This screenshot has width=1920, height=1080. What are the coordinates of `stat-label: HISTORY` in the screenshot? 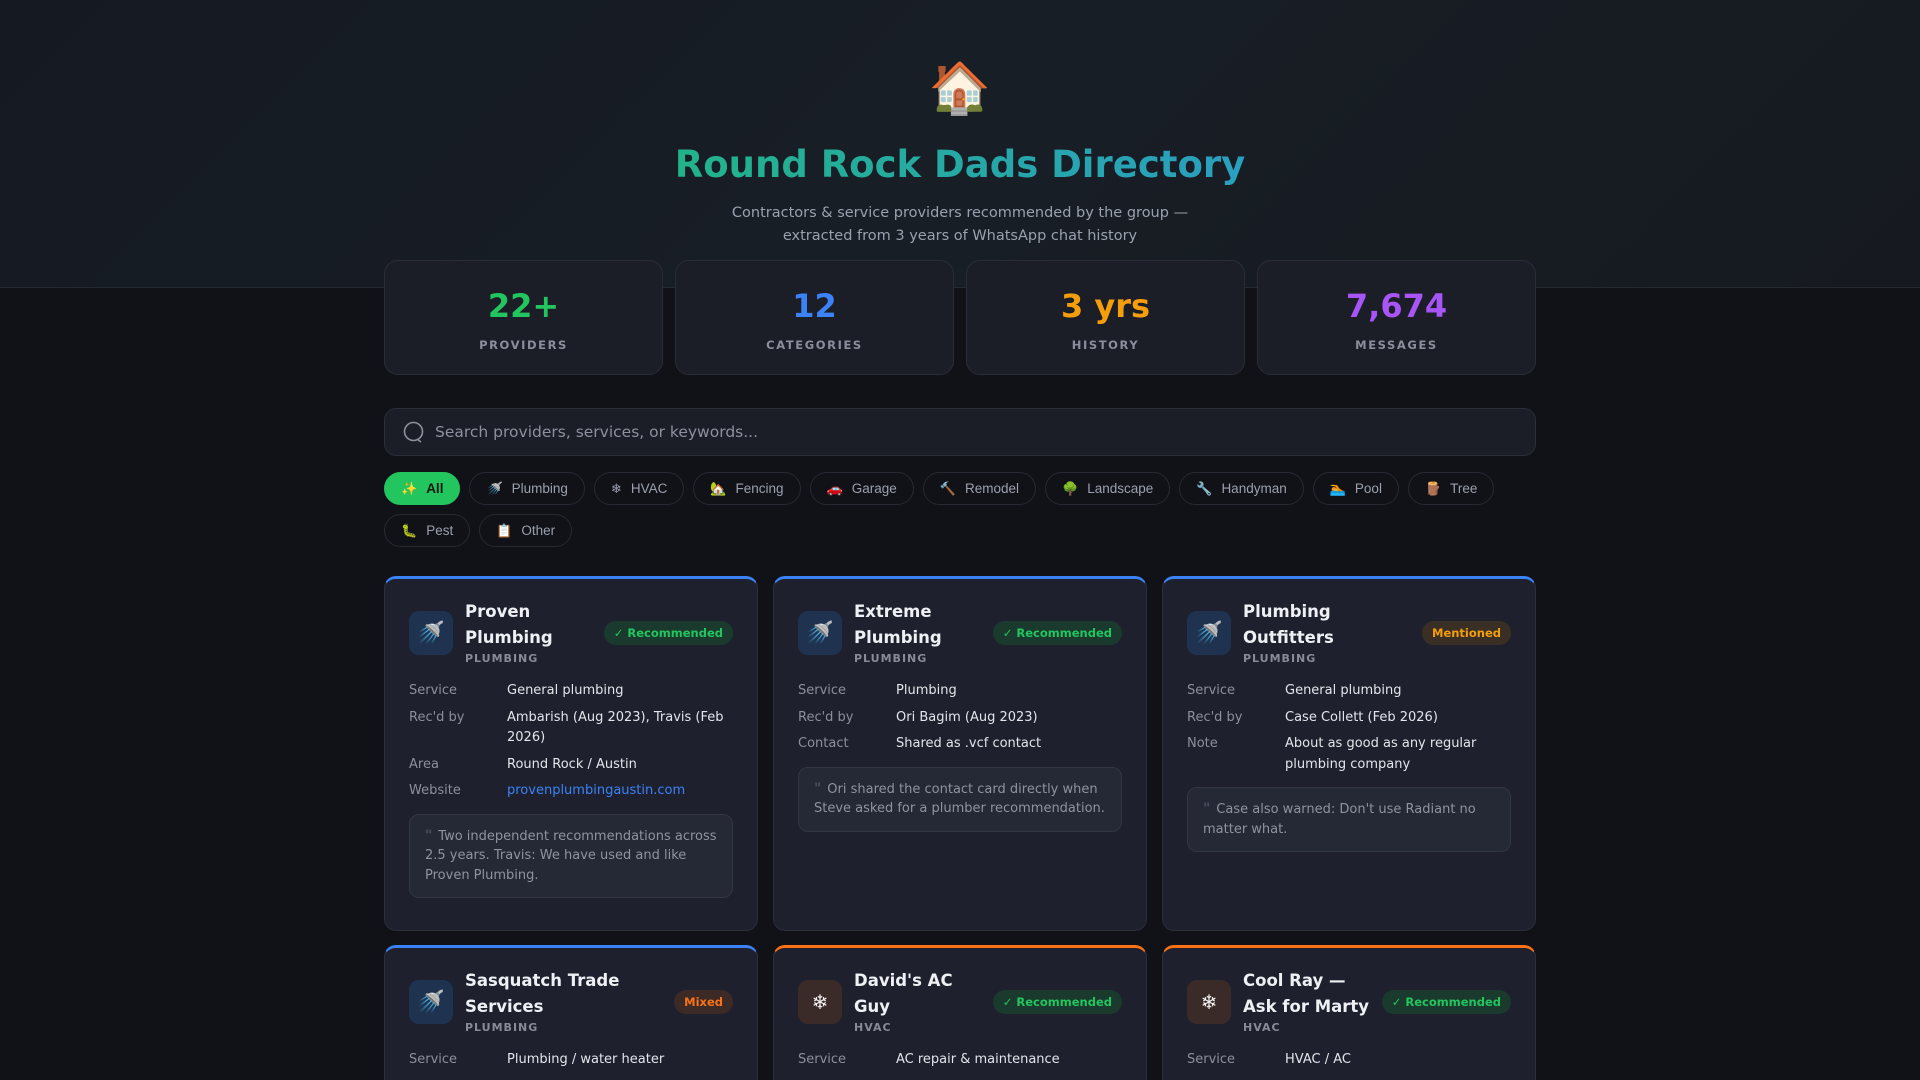 It's located at (1105, 345).